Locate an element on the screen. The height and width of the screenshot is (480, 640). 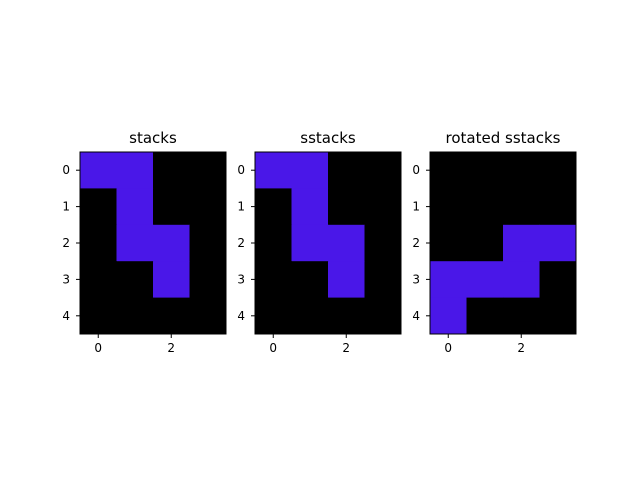
subplot-title: stacks is located at coordinates (153, 138).